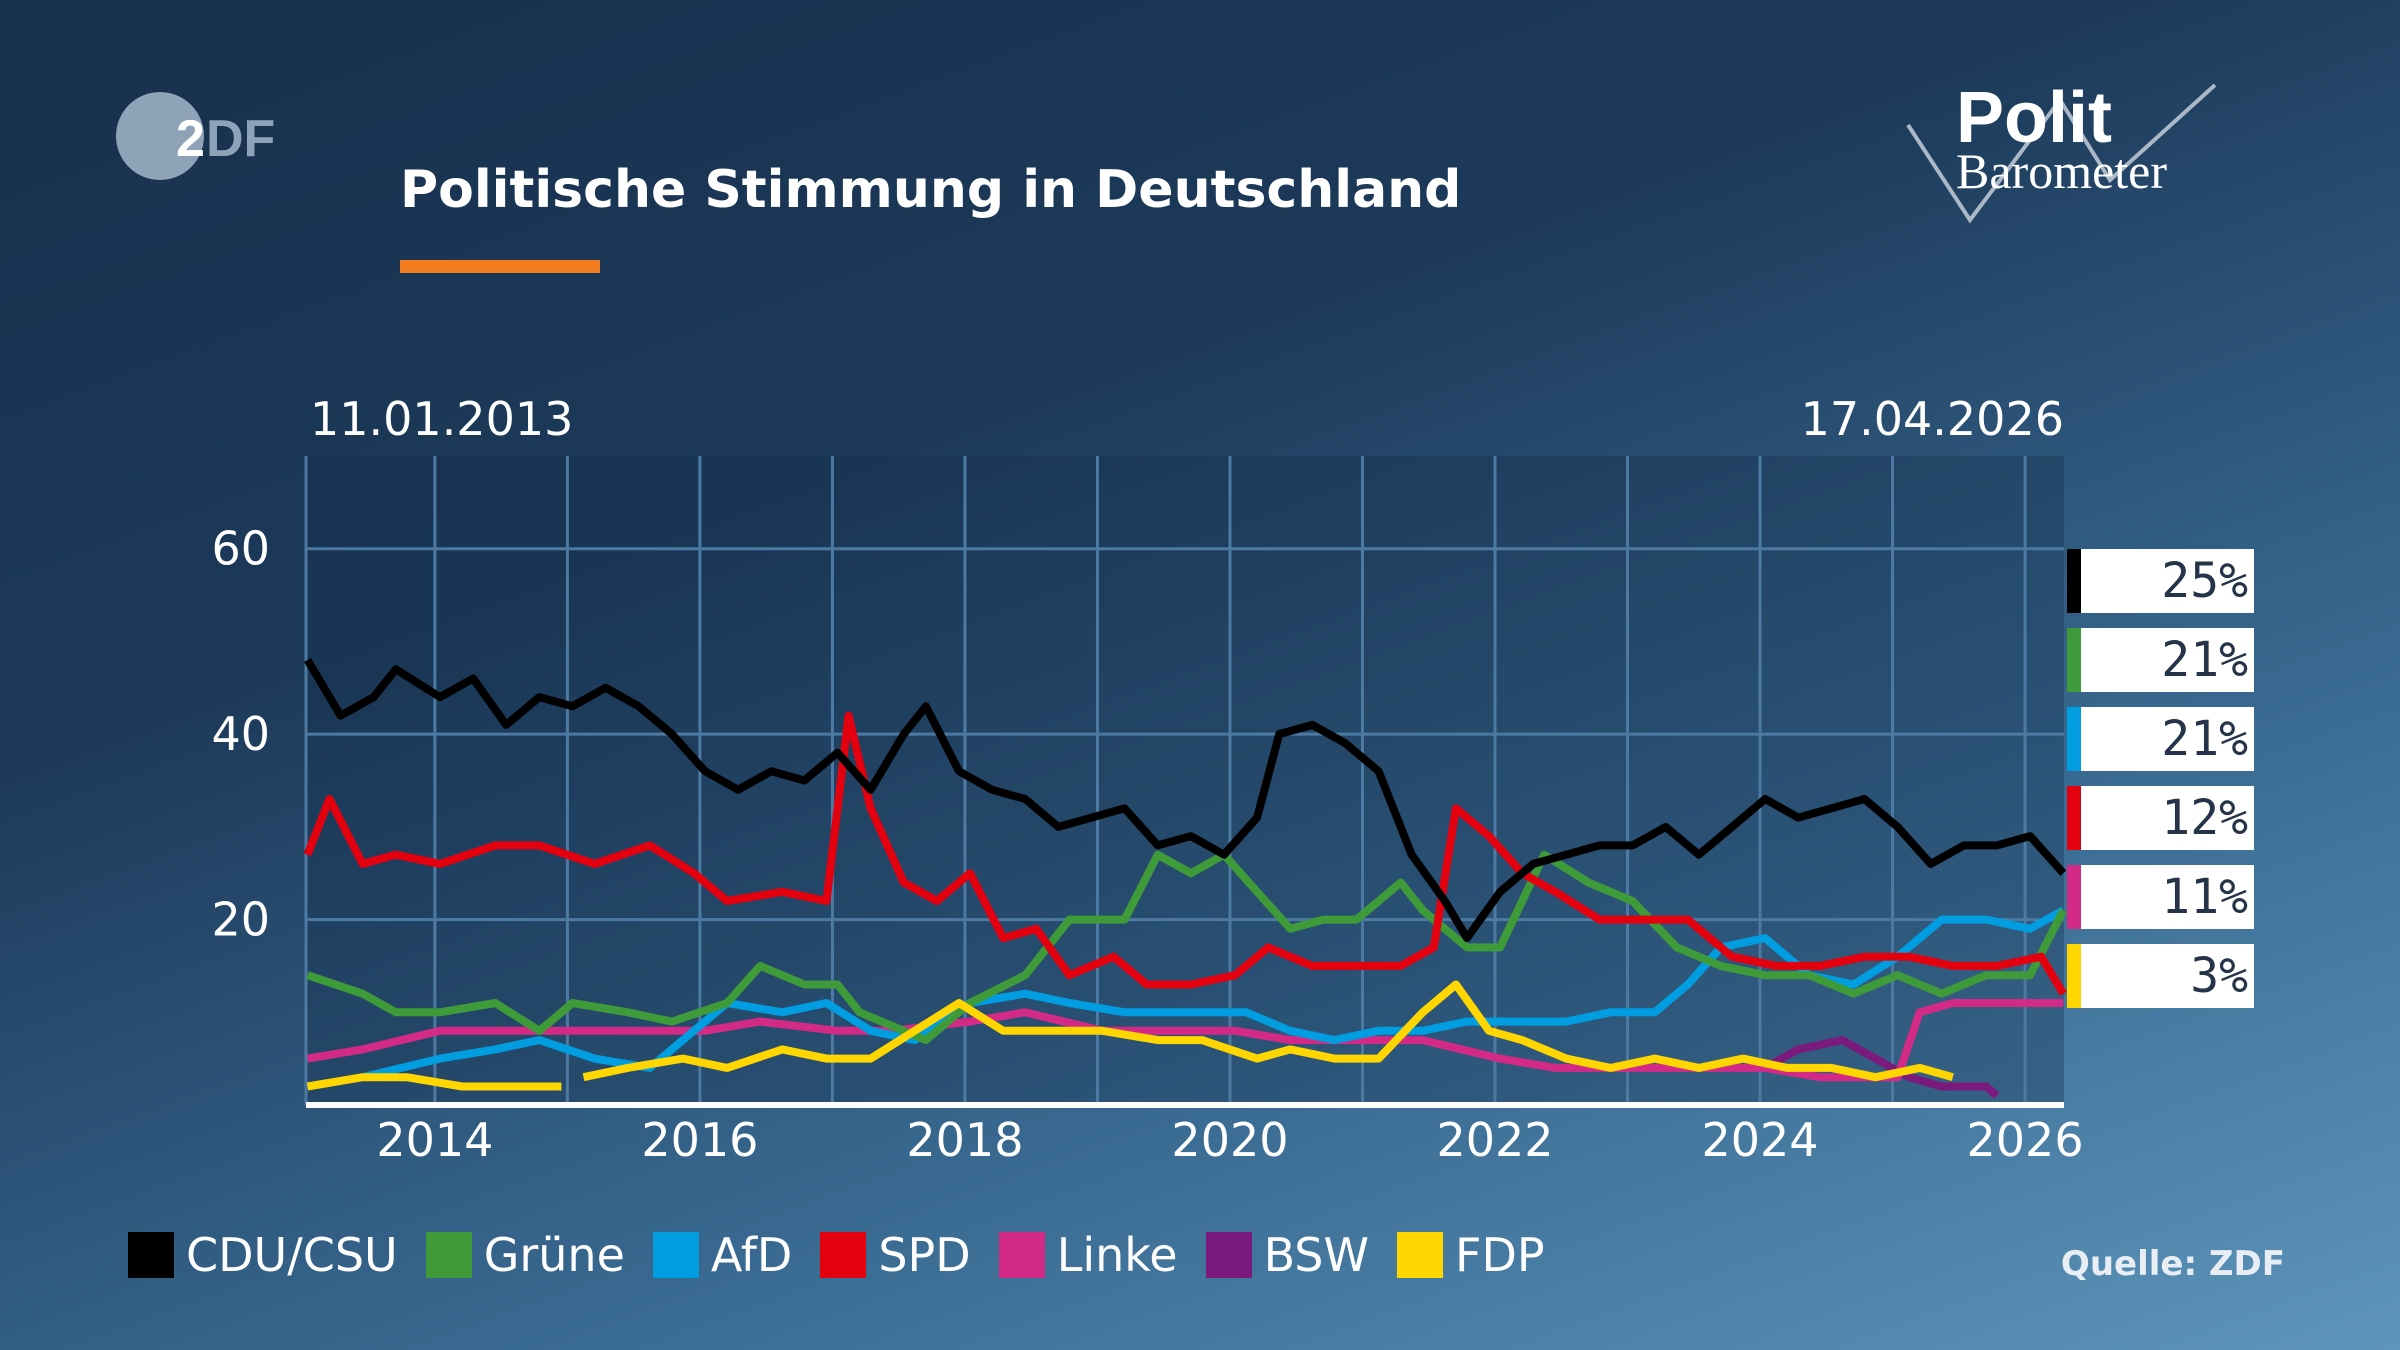 Image resolution: width=2400 pixels, height=1350 pixels. What do you see at coordinates (1881, 1067) in the screenshot?
I see `series-line-bsw` at bounding box center [1881, 1067].